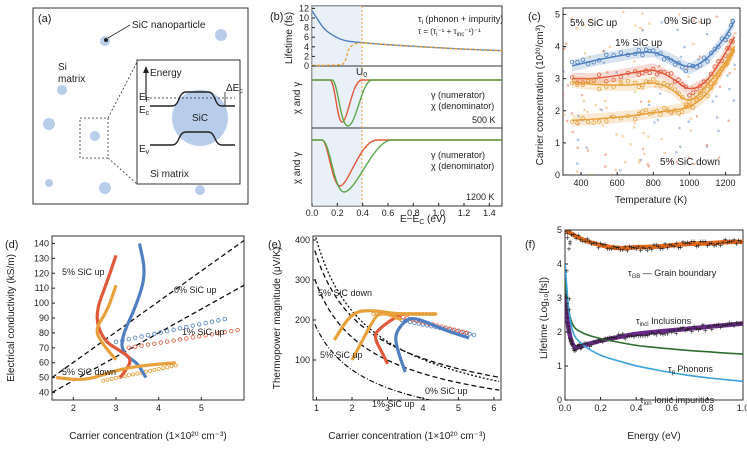  Describe the element at coordinates (134, 311) in the screenshot. I see `d-series-line` at that location.